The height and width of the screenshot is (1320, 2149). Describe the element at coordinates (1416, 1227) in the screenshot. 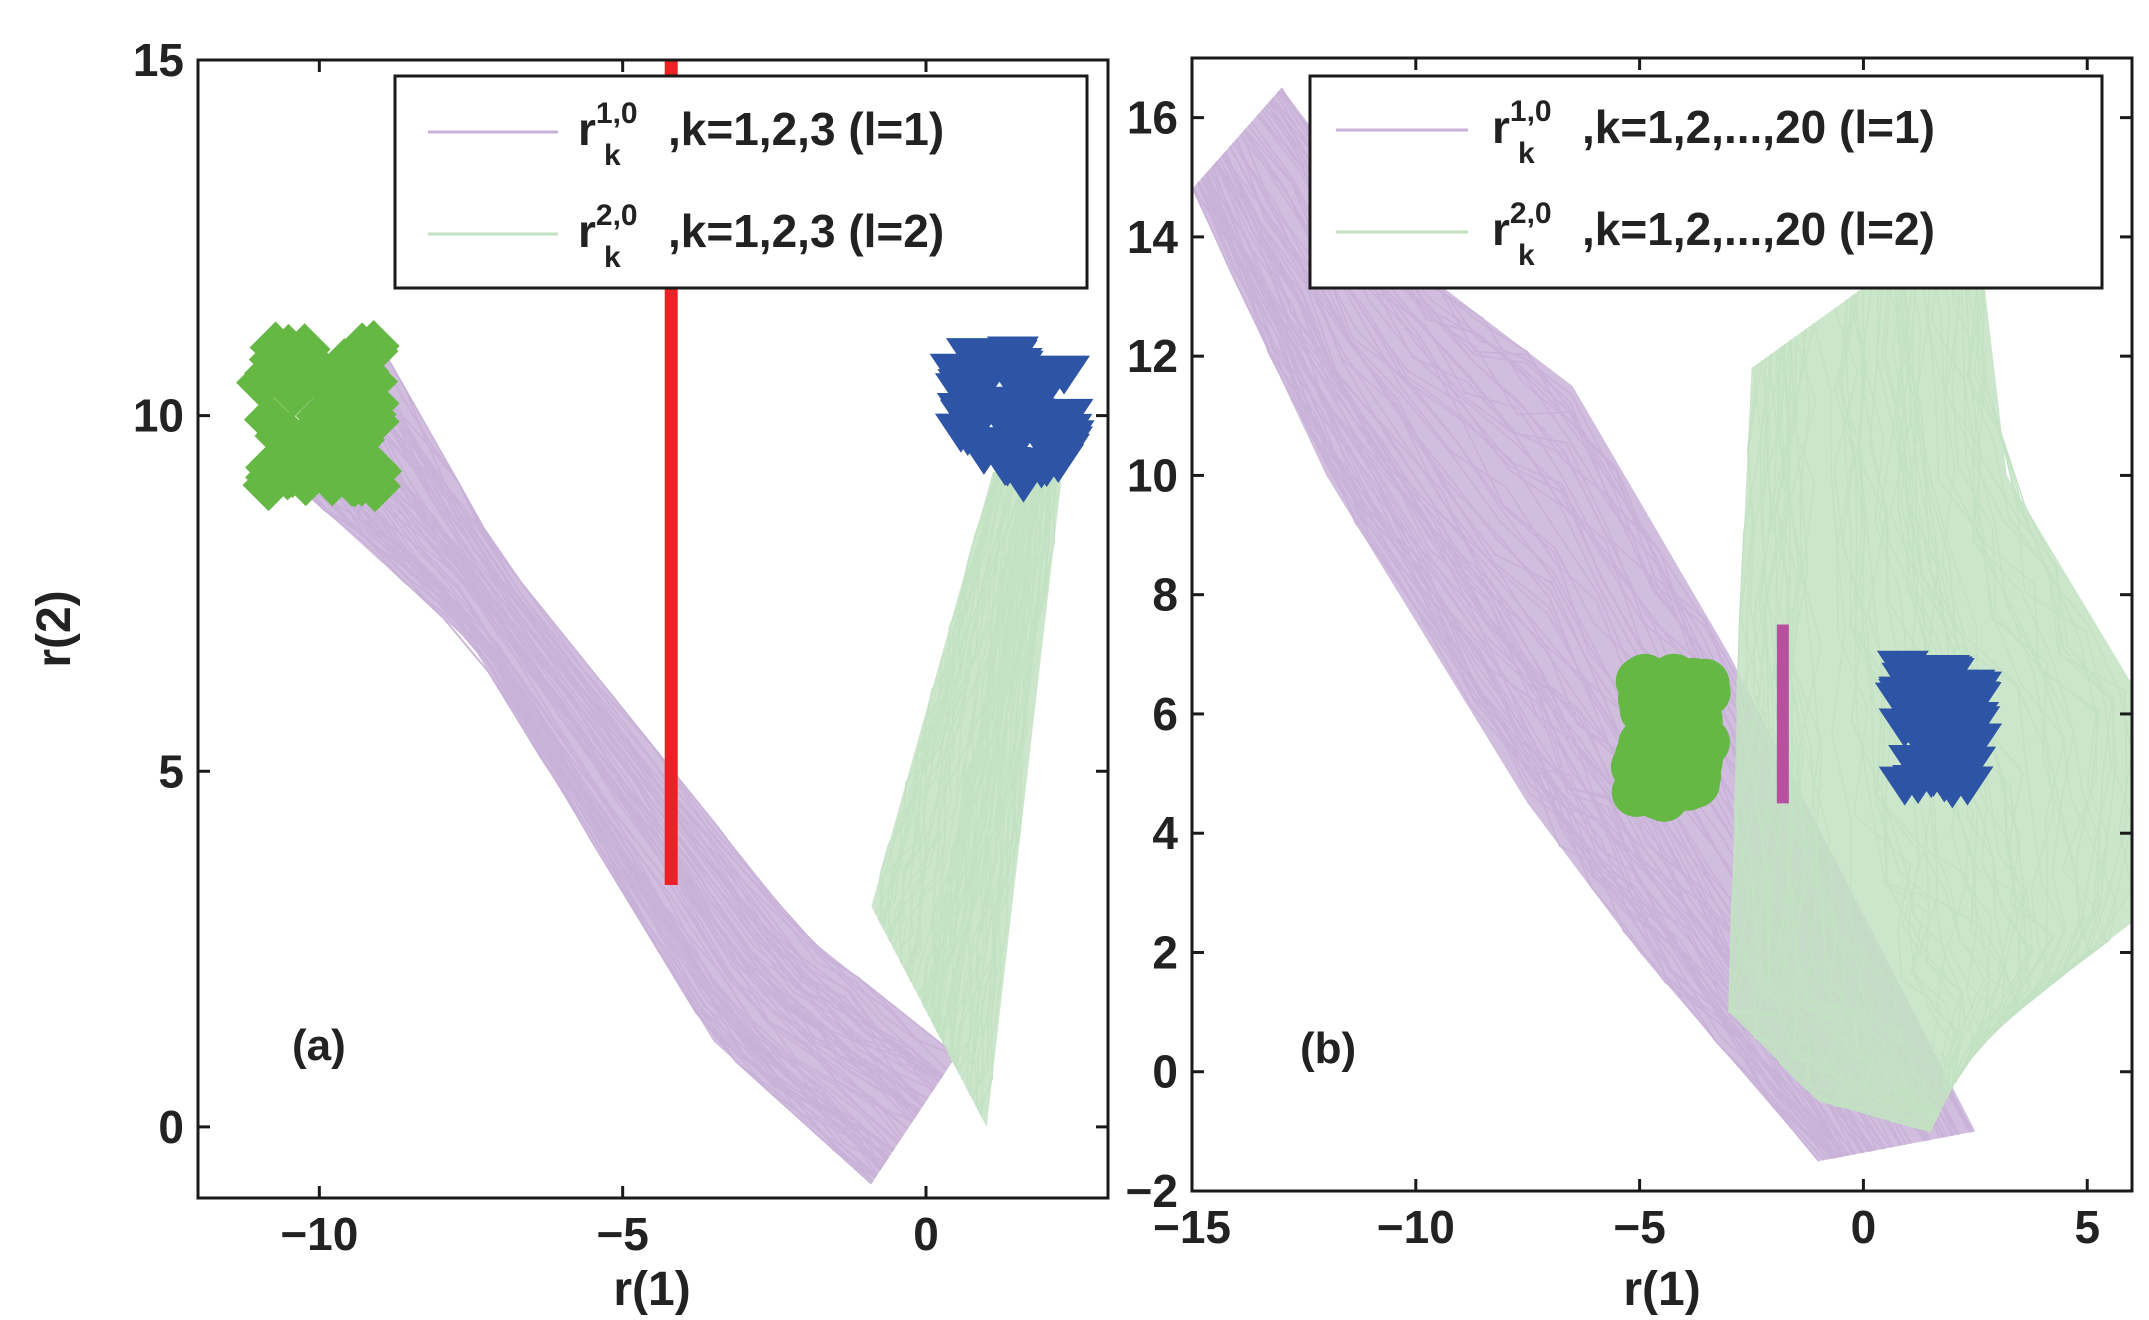

I see `x-tick-label: −10` at that location.